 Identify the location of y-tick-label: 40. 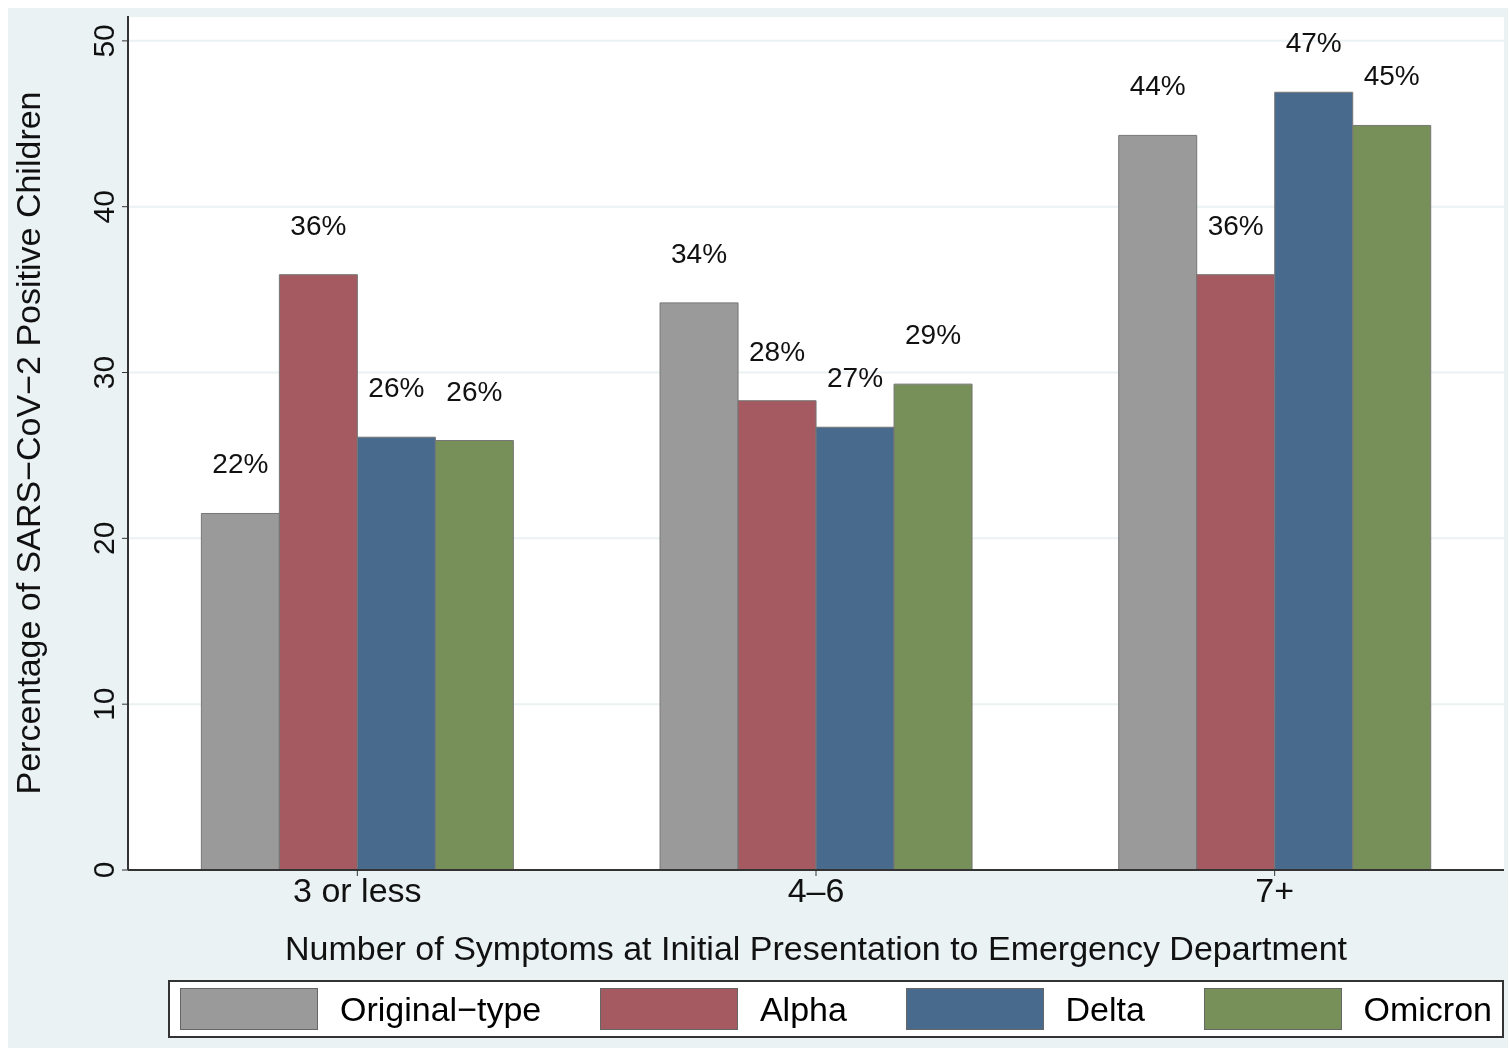
(103, 207).